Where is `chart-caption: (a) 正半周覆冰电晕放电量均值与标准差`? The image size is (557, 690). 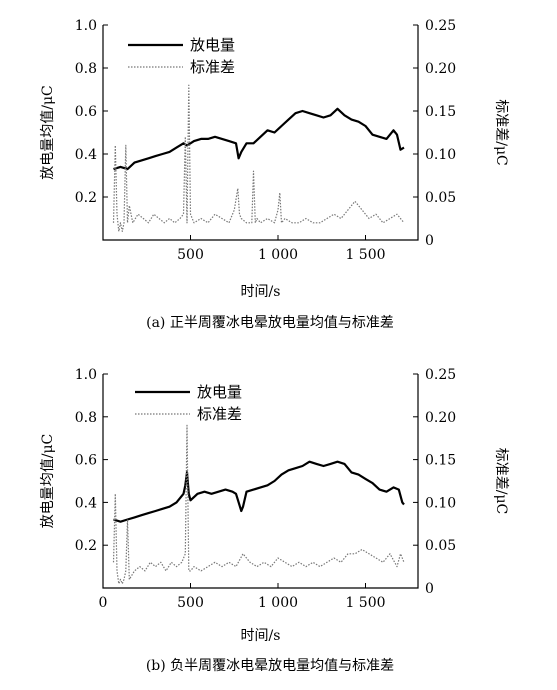 chart-caption: (a) 正半周覆冰电晕放电量均值与标准差 is located at coordinates (270, 323).